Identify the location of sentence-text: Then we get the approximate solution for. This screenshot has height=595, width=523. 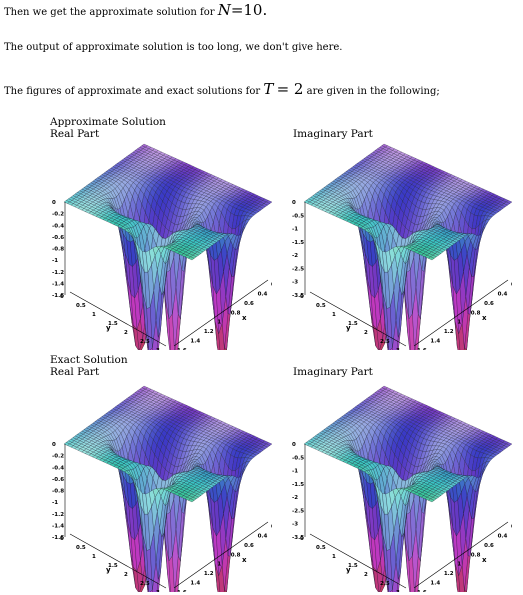
(109, 12).